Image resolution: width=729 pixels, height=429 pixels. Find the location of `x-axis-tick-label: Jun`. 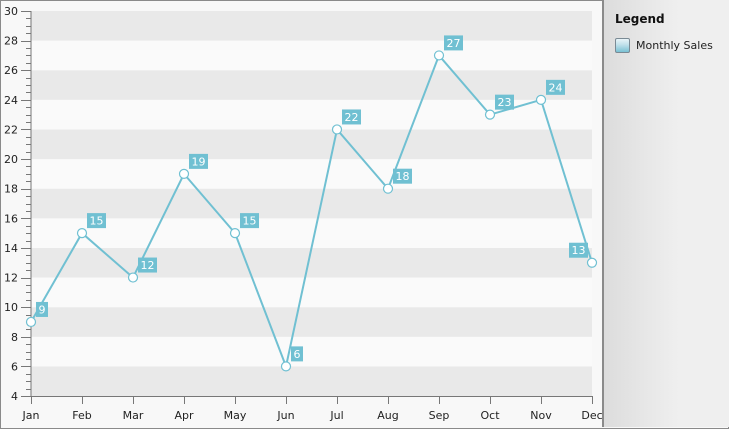

x-axis-tick-label: Jun is located at coordinates (285, 415).